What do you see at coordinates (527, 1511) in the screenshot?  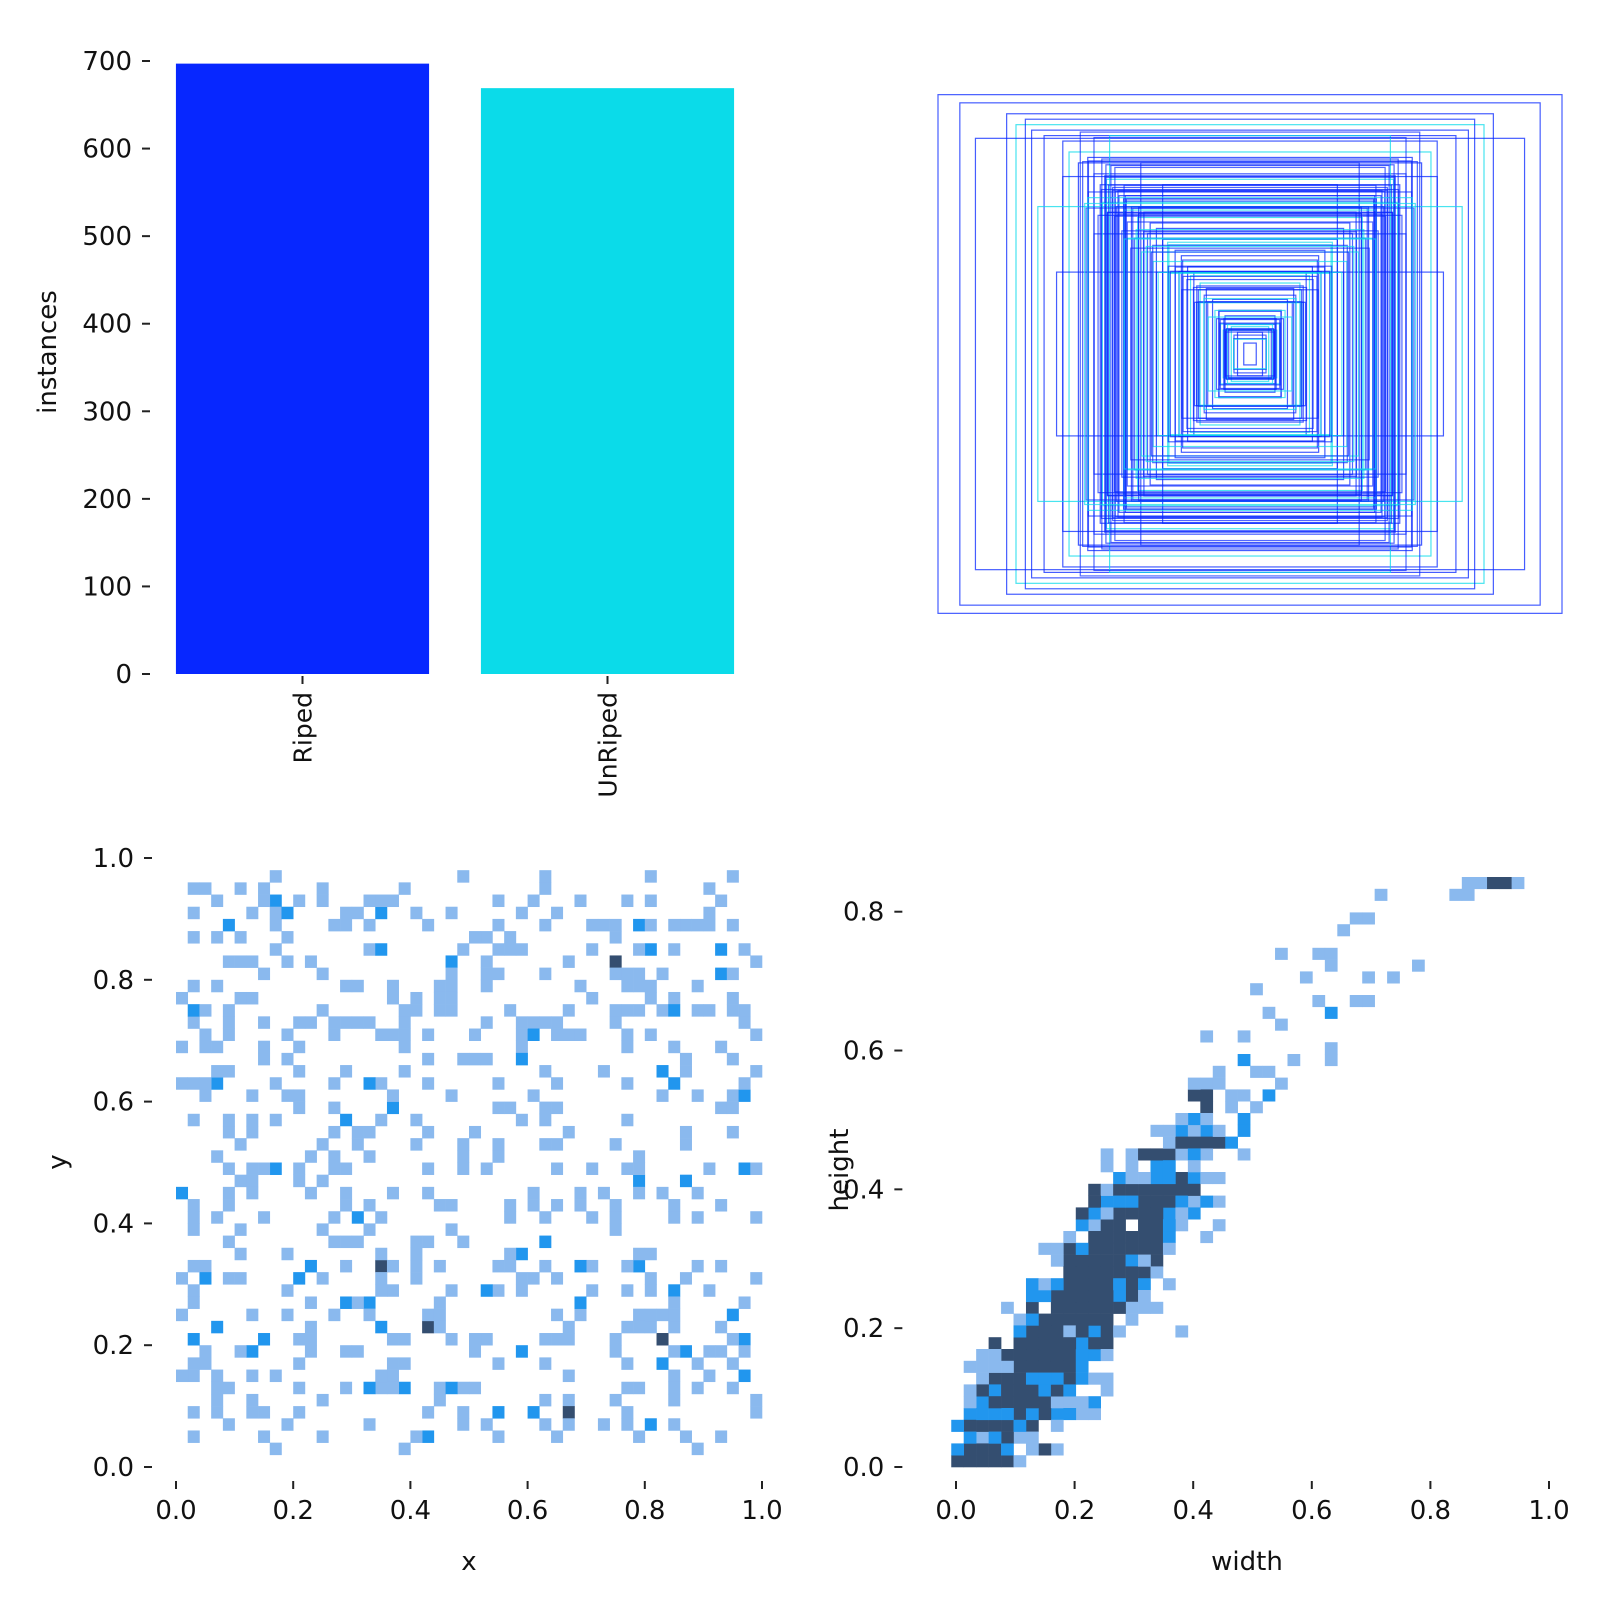 I see `x-tick-label: 0.6` at bounding box center [527, 1511].